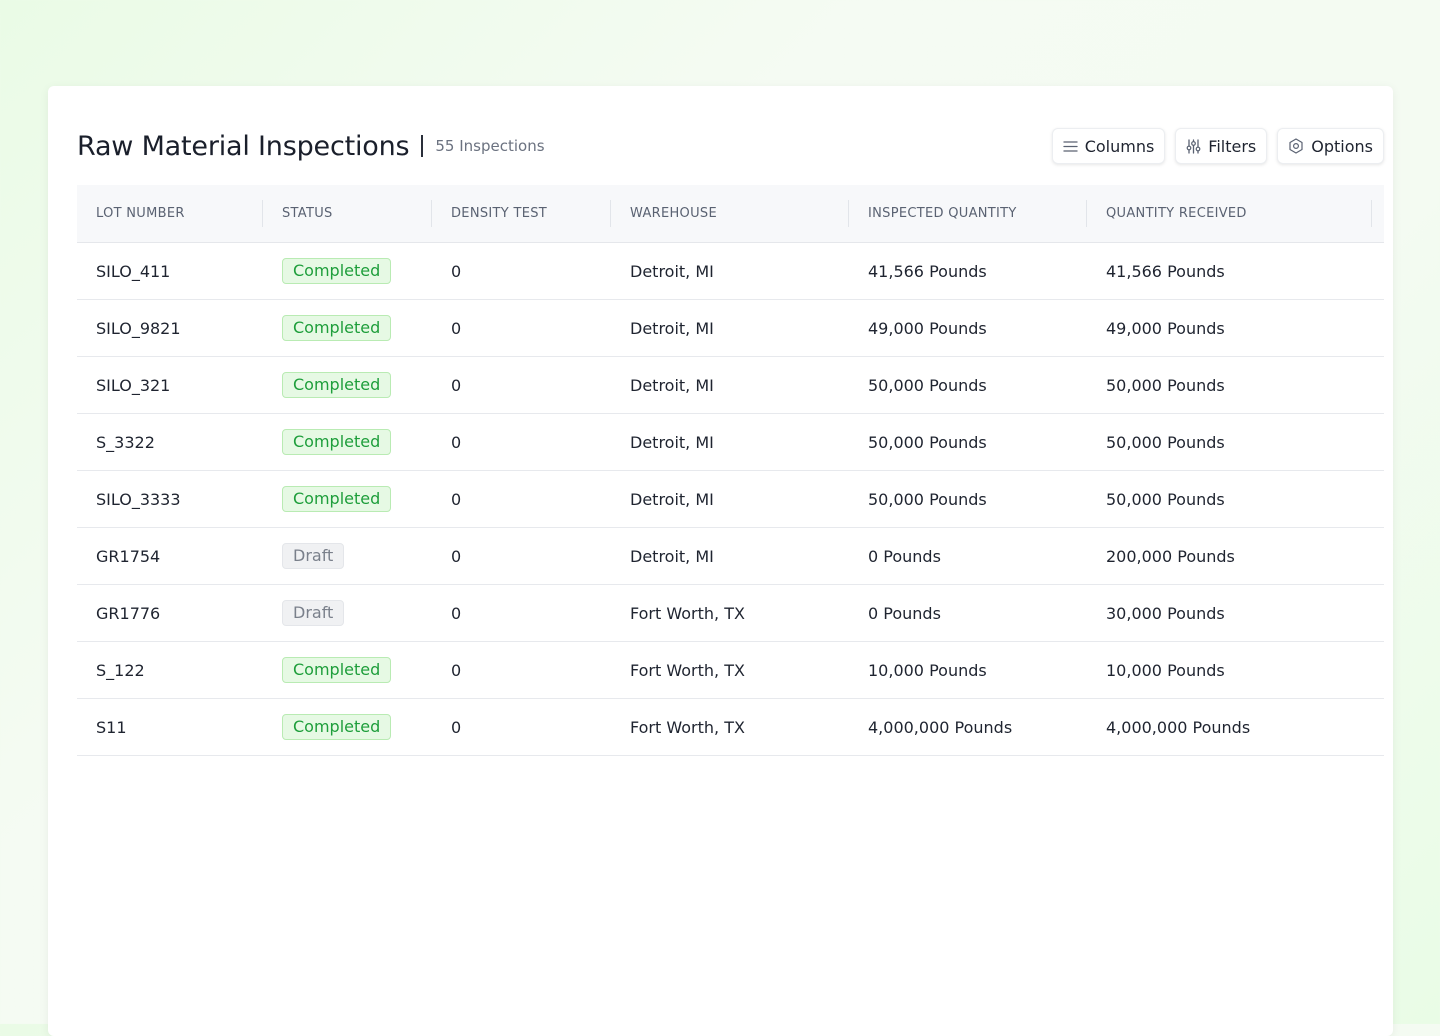  Describe the element at coordinates (133, 271) in the screenshot. I see `lot-number-cell: SILO_411` at that location.